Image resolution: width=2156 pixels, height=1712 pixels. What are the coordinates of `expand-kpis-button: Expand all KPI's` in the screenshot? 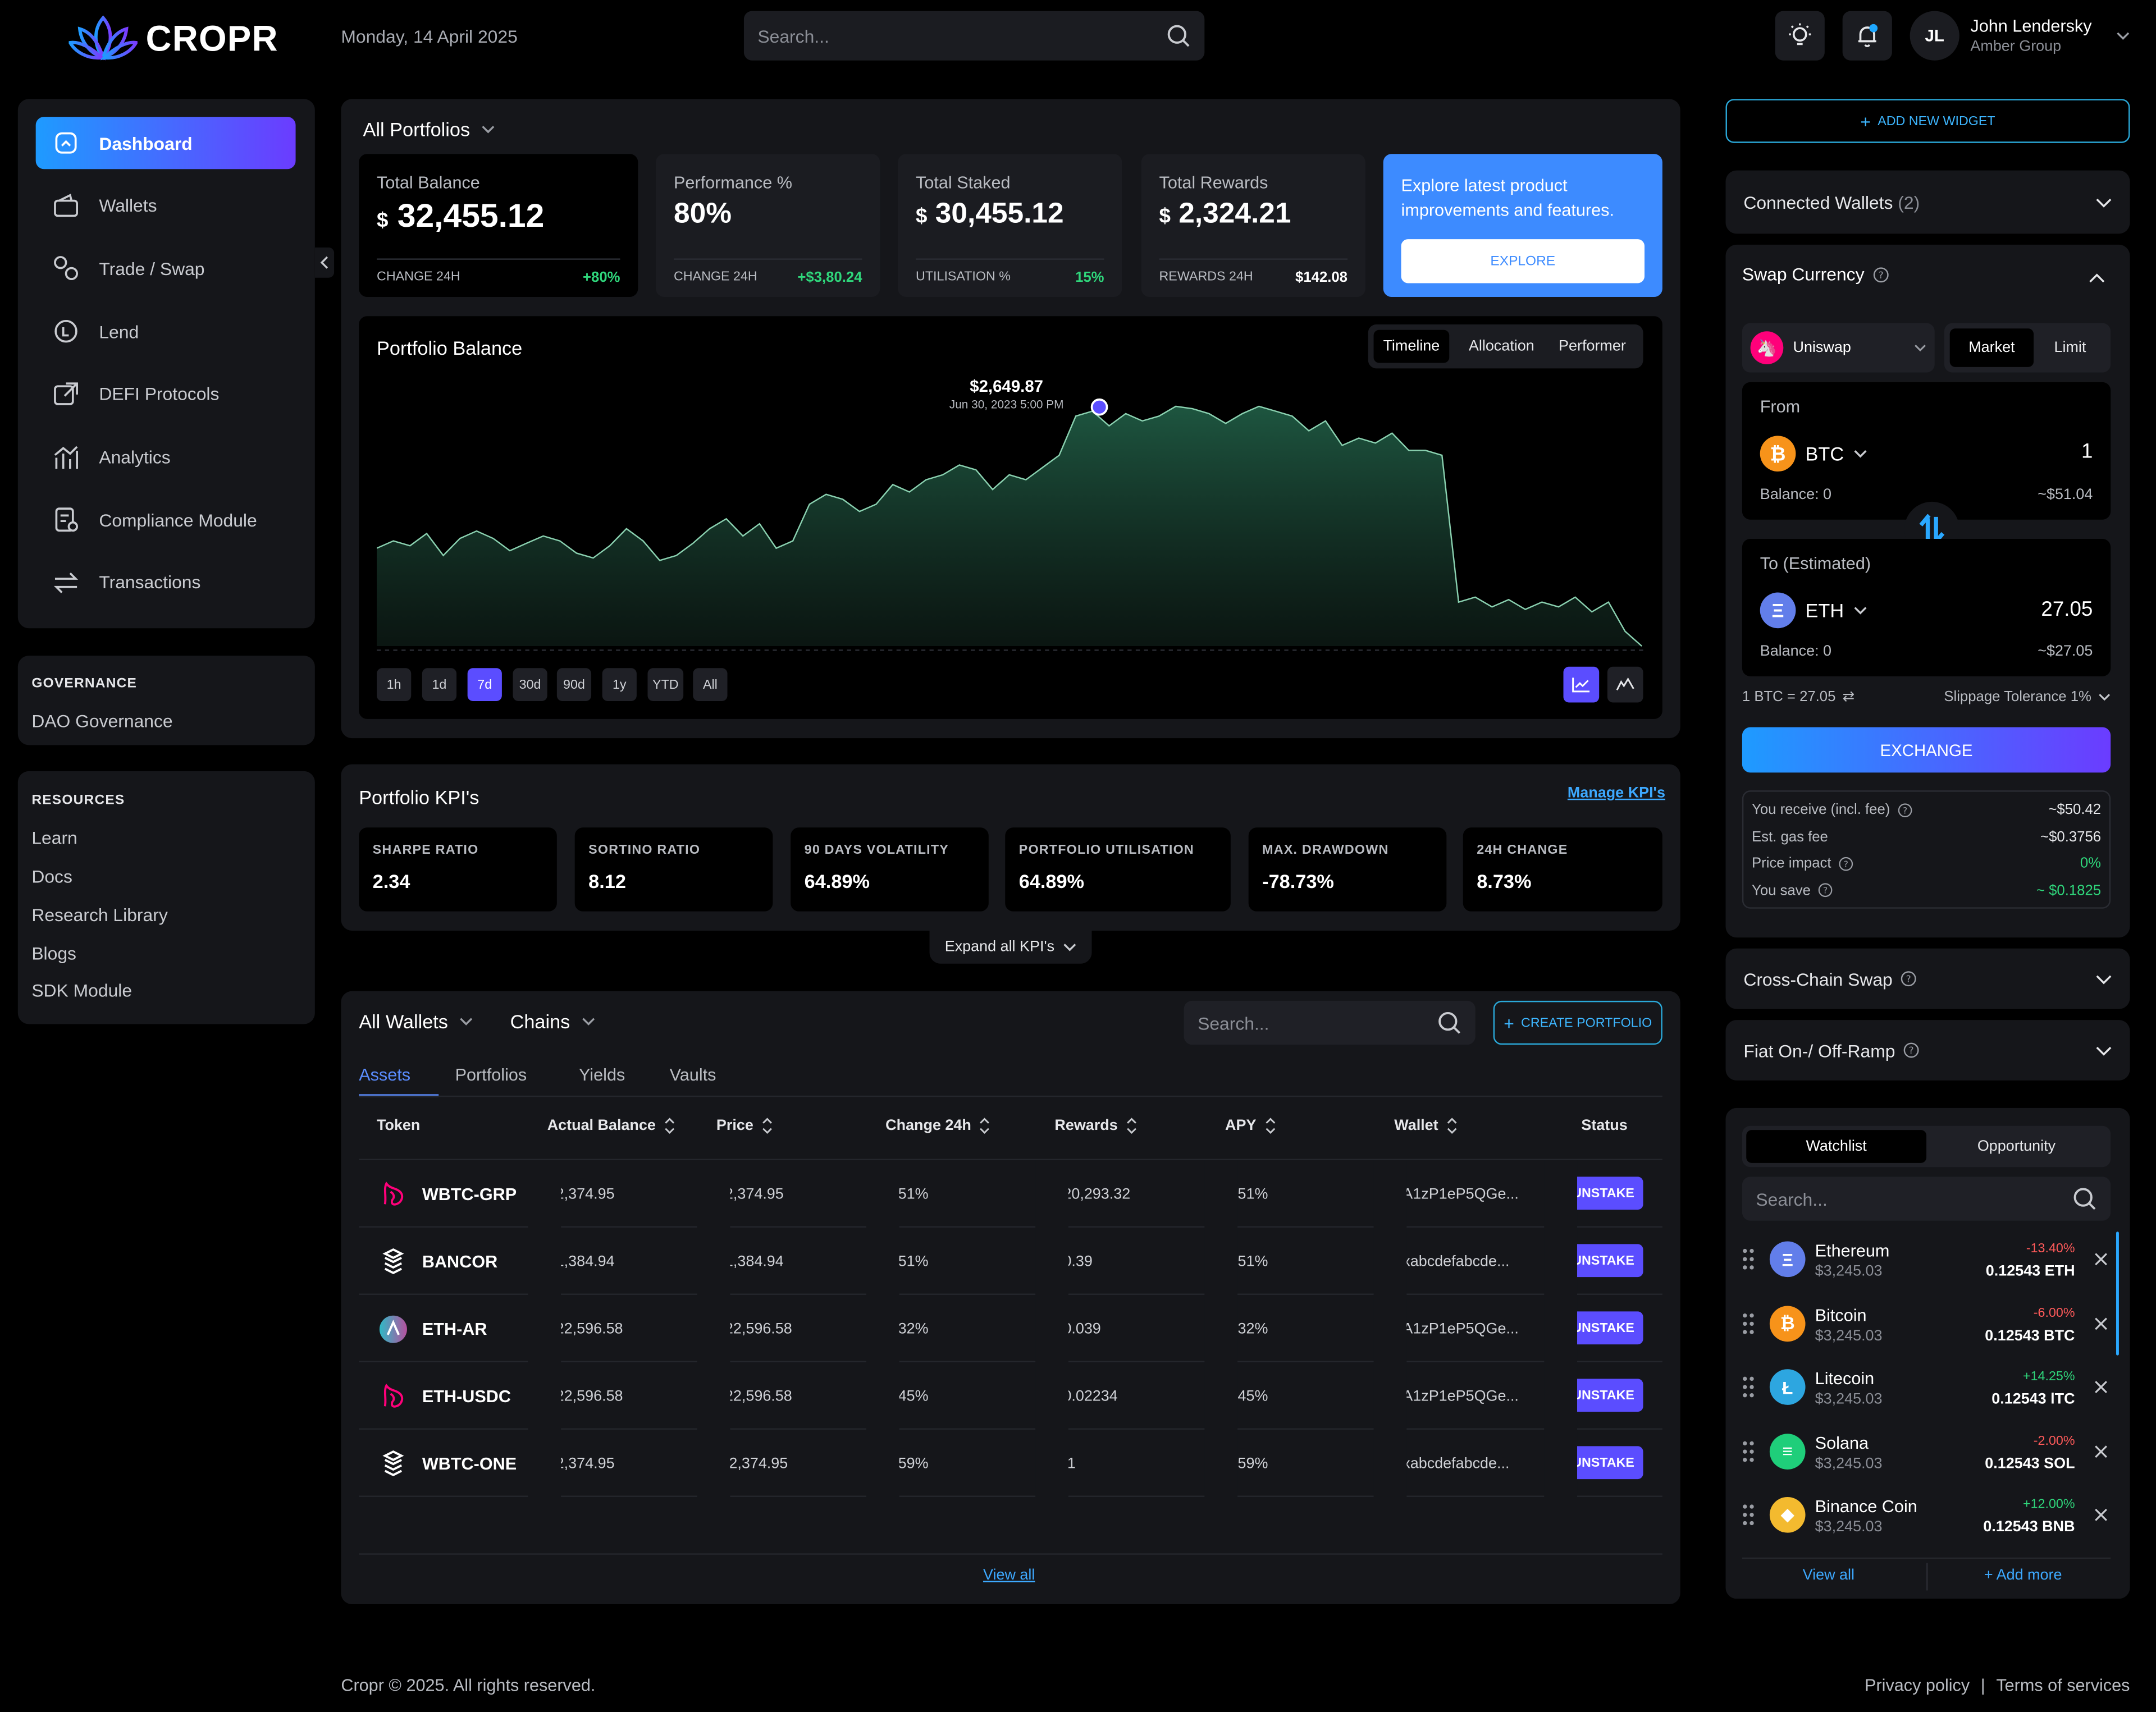 It's located at (1010, 947).